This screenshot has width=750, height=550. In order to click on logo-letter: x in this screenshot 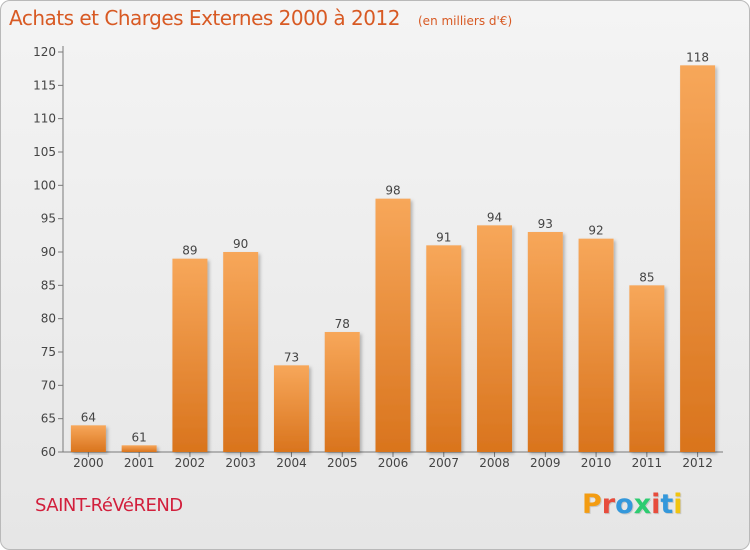, I will do `click(642, 504)`.